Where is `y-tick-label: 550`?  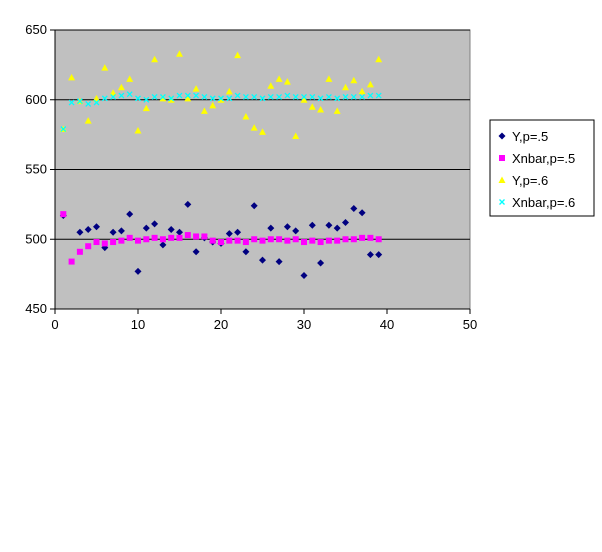
y-tick-label: 550 is located at coordinates (36, 169).